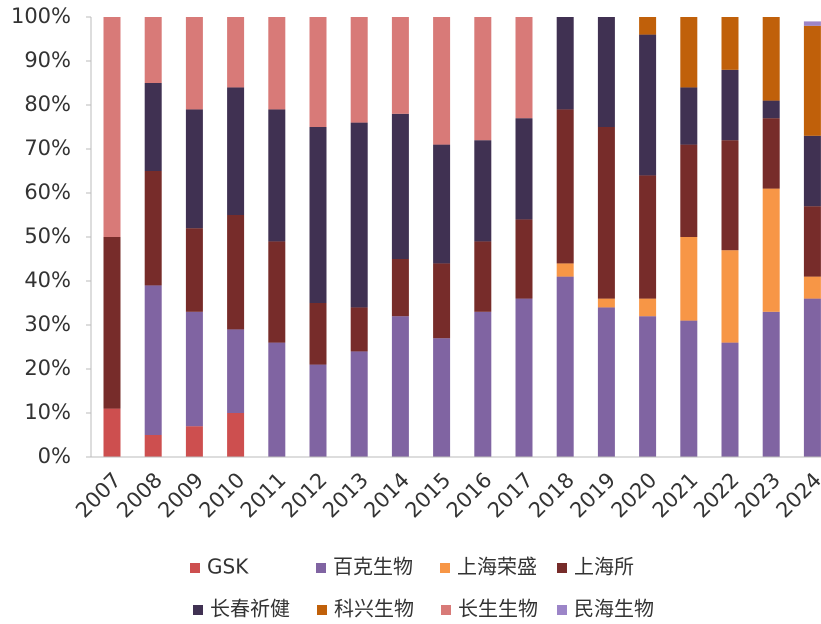 This screenshot has height=624, width=821. I want to click on x-tick-label: 2019, so click(592, 495).